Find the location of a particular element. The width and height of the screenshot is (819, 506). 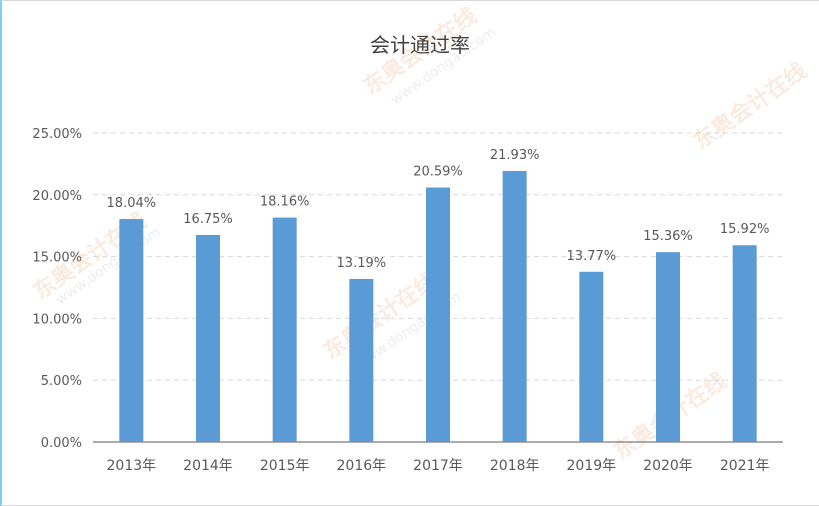

x-tick-label: 2014年 is located at coordinates (208, 466).